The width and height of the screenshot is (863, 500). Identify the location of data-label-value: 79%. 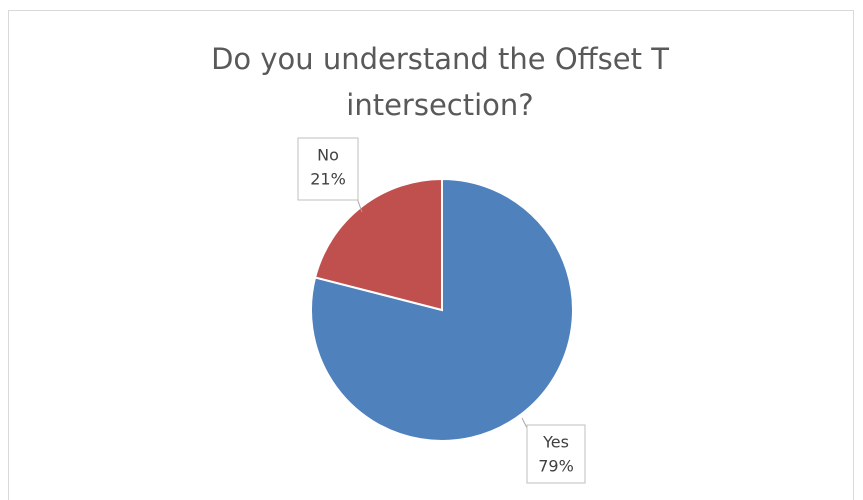
(556, 466).